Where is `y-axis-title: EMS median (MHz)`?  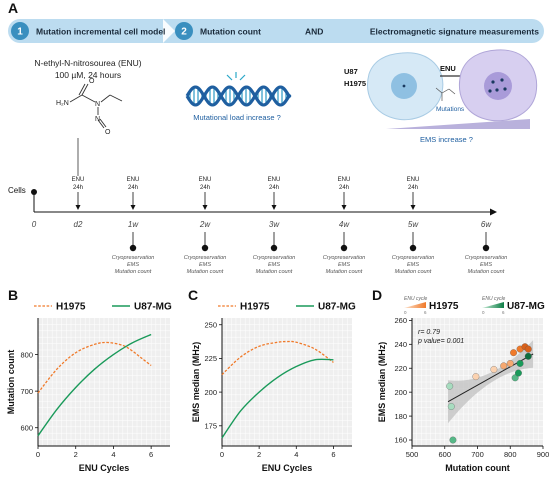
y-axis-title: EMS median (MHz) is located at coordinates (382, 382).